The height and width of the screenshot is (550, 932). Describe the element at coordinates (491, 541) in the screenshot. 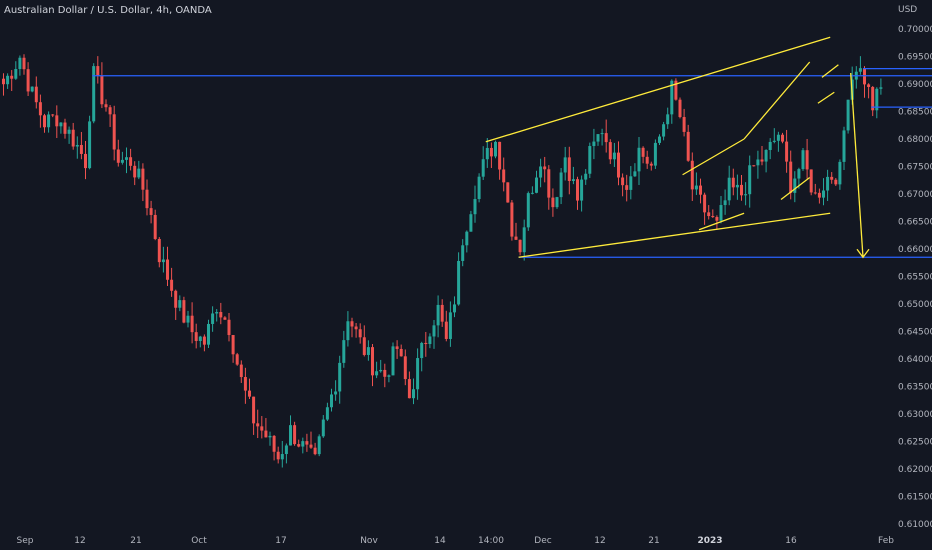

I see `time-tick-label: 14:00` at that location.